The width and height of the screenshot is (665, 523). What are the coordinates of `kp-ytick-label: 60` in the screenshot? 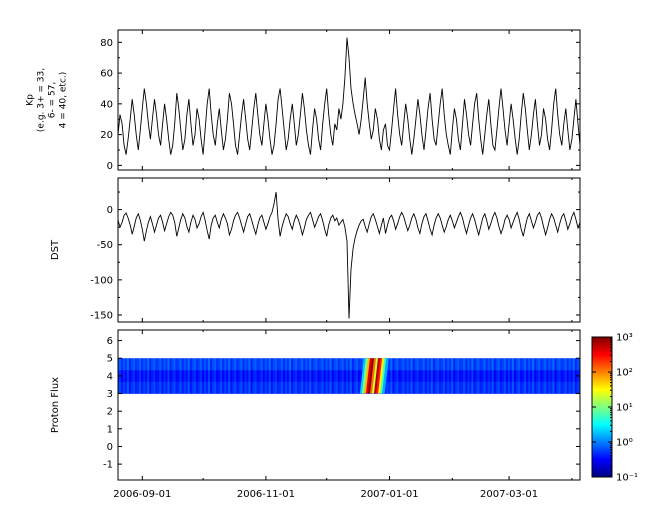 It's located at (106, 74).